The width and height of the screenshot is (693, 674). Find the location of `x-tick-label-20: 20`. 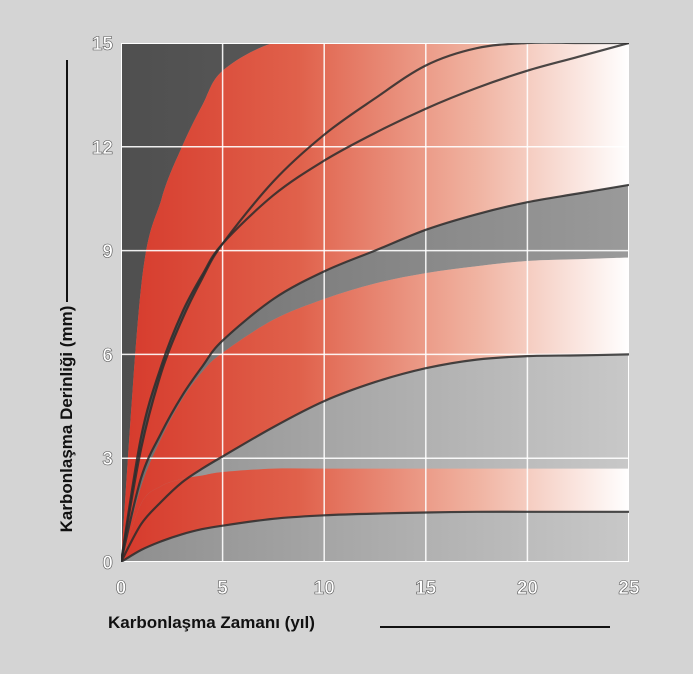

x-tick-label-20: 20 is located at coordinates (527, 588).